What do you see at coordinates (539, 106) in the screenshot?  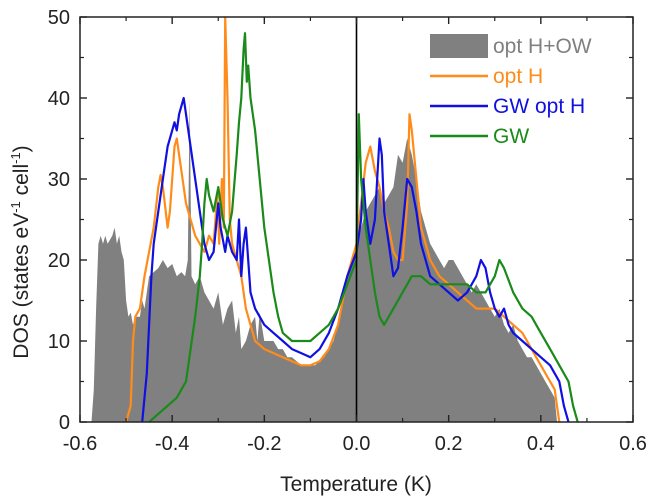 I see `legend-label-2: GW opt H` at bounding box center [539, 106].